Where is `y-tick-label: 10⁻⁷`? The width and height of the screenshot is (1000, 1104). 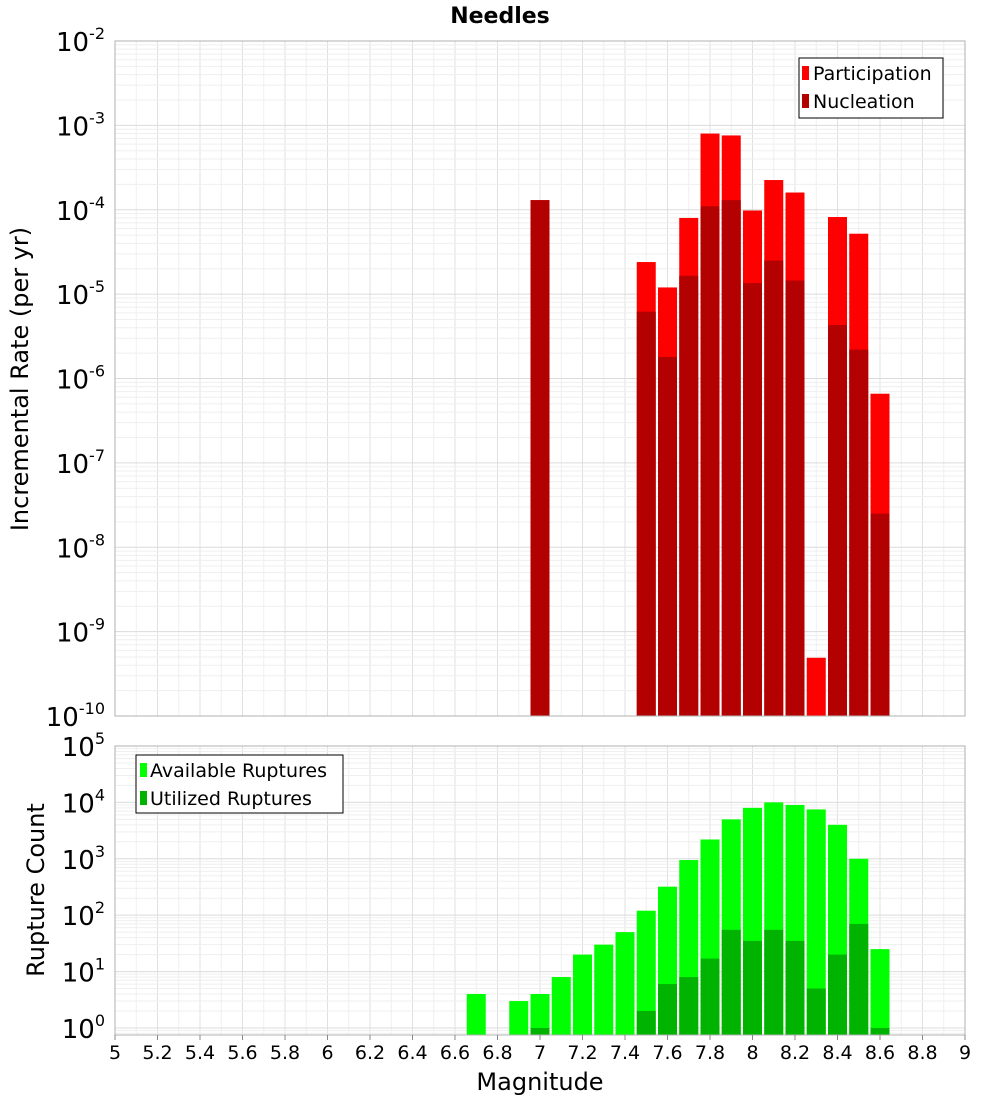 y-tick-label: 10⁻⁷ is located at coordinates (80, 463).